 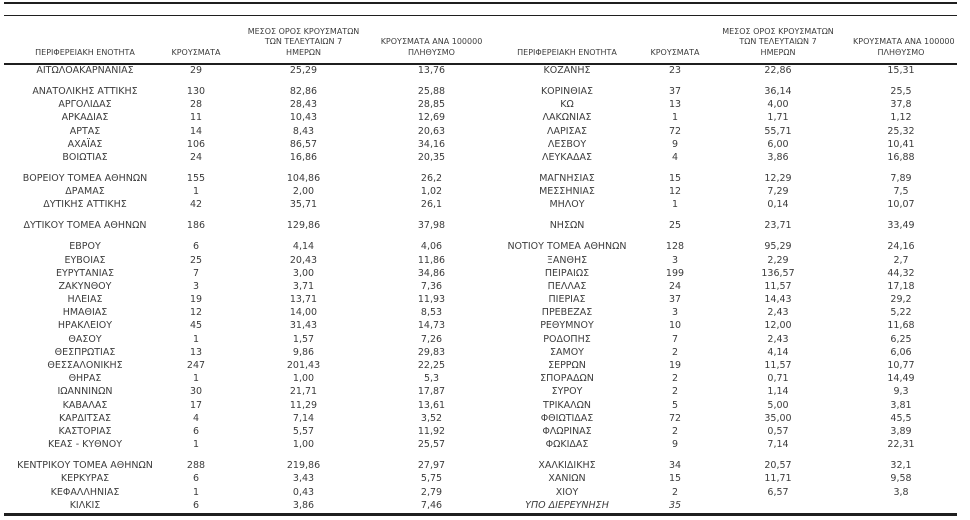 I want to click on table-row: ΚΕΑΣ - ΚΥΘΝΟΥ 1 1,00 25,57, so click(x=244, y=444).